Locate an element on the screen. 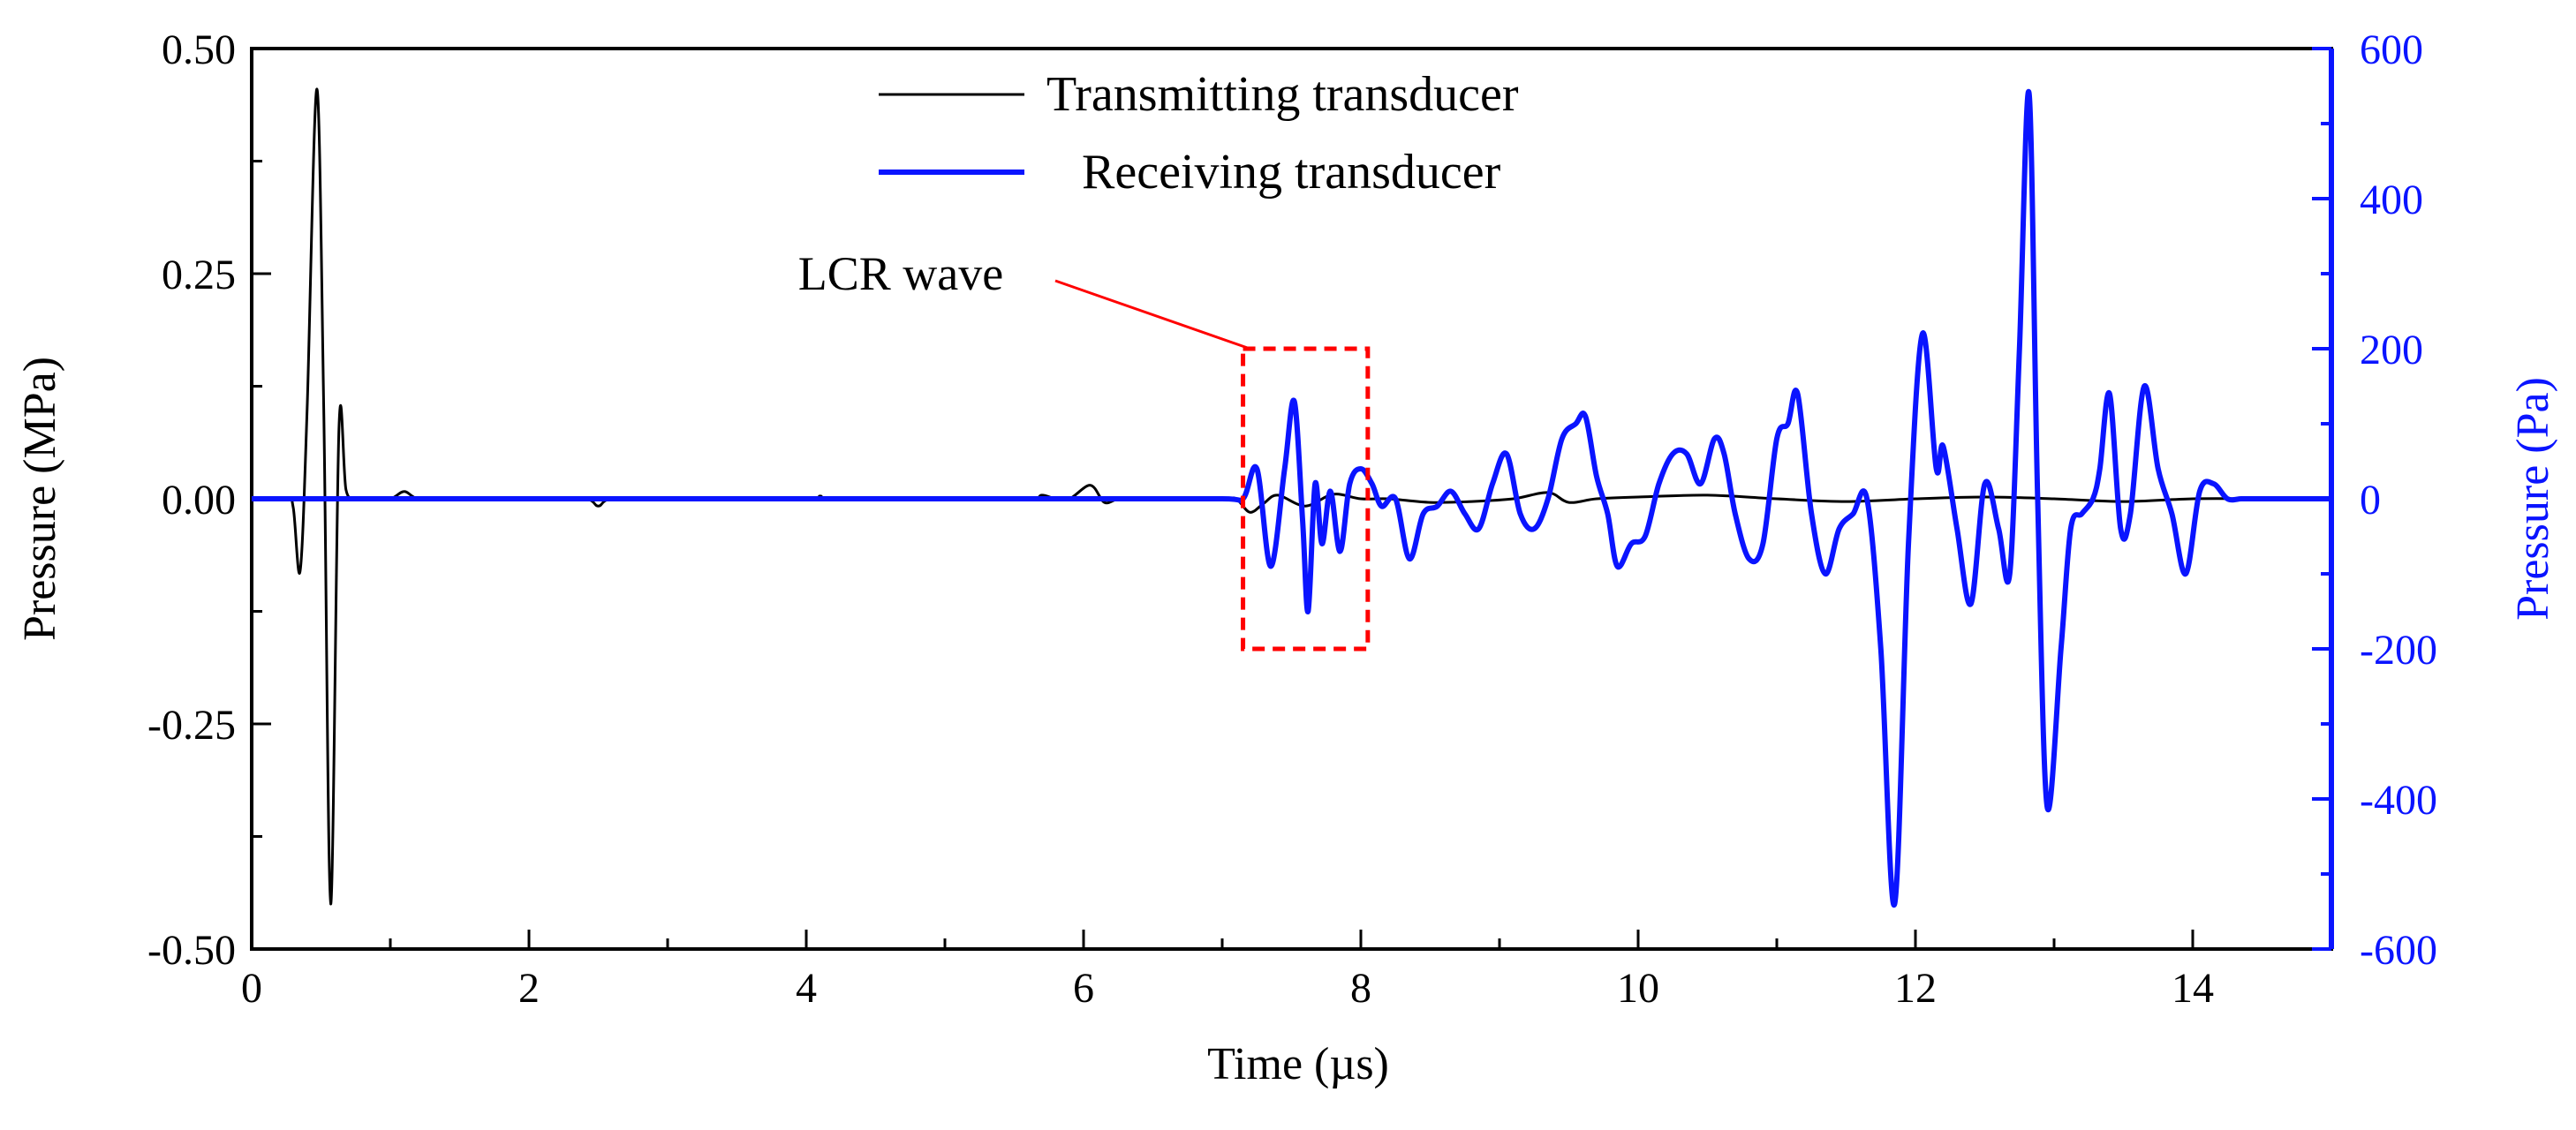 This screenshot has height=1130, width=2576. annotation-lcr-wave: LCR wave is located at coordinates (1084, 449).